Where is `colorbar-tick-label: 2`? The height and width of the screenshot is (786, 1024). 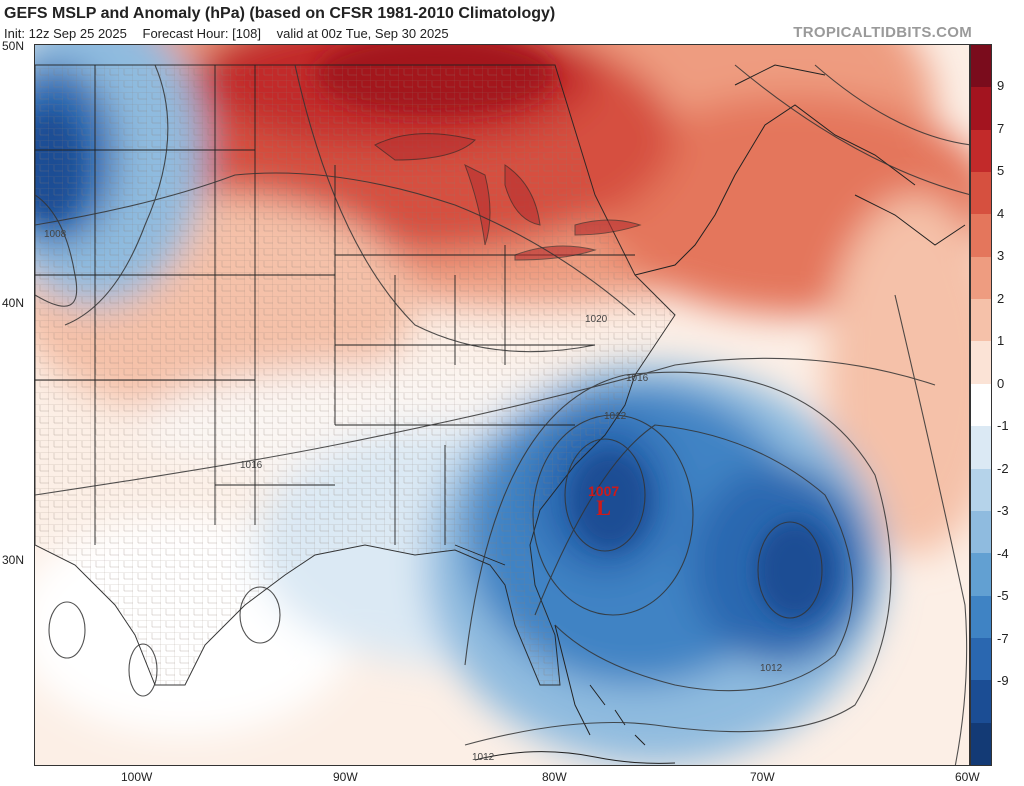 colorbar-tick-label: 2 is located at coordinates (1001, 298).